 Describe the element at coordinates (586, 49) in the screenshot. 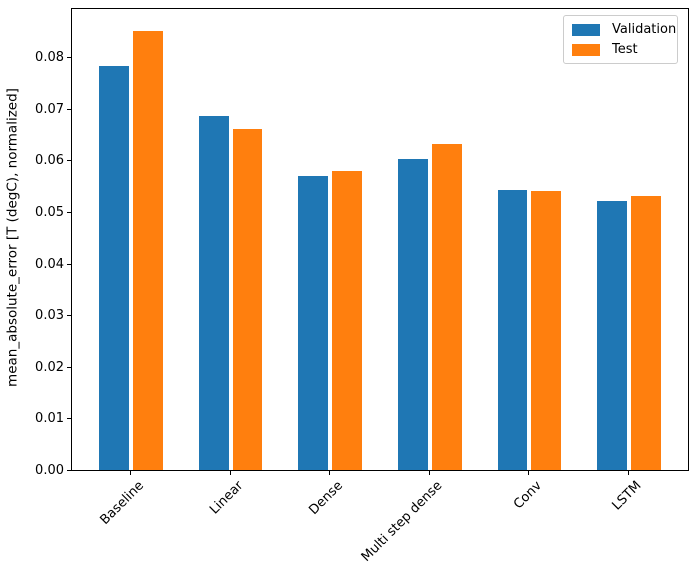

I see `legend-swatch-test` at that location.